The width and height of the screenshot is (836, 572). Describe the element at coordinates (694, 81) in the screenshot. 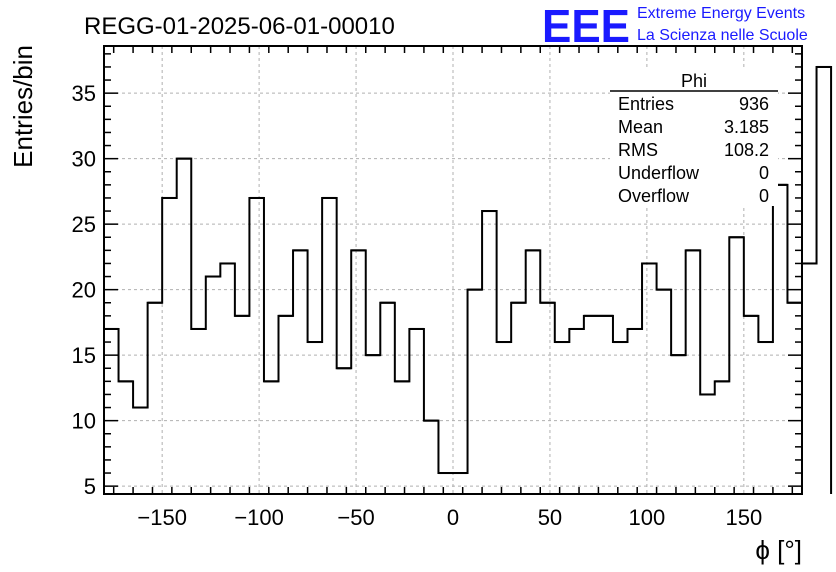

I see `stats-title: Phi` at that location.